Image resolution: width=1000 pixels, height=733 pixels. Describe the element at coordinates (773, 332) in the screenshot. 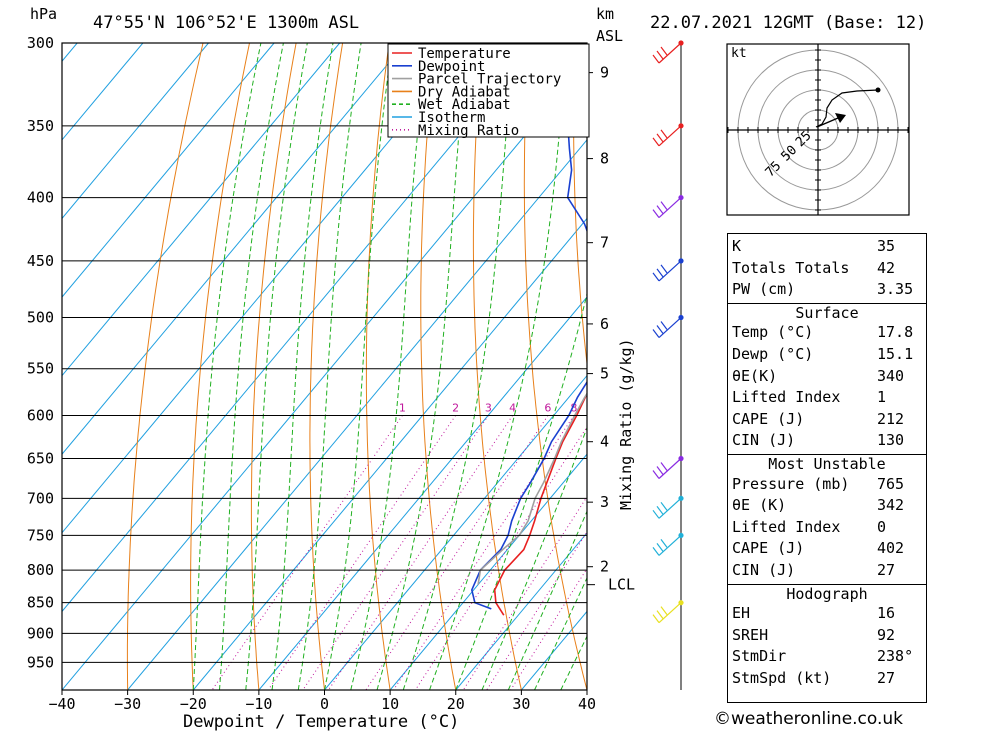

I see `surface-label: Temp (°C)` at that location.